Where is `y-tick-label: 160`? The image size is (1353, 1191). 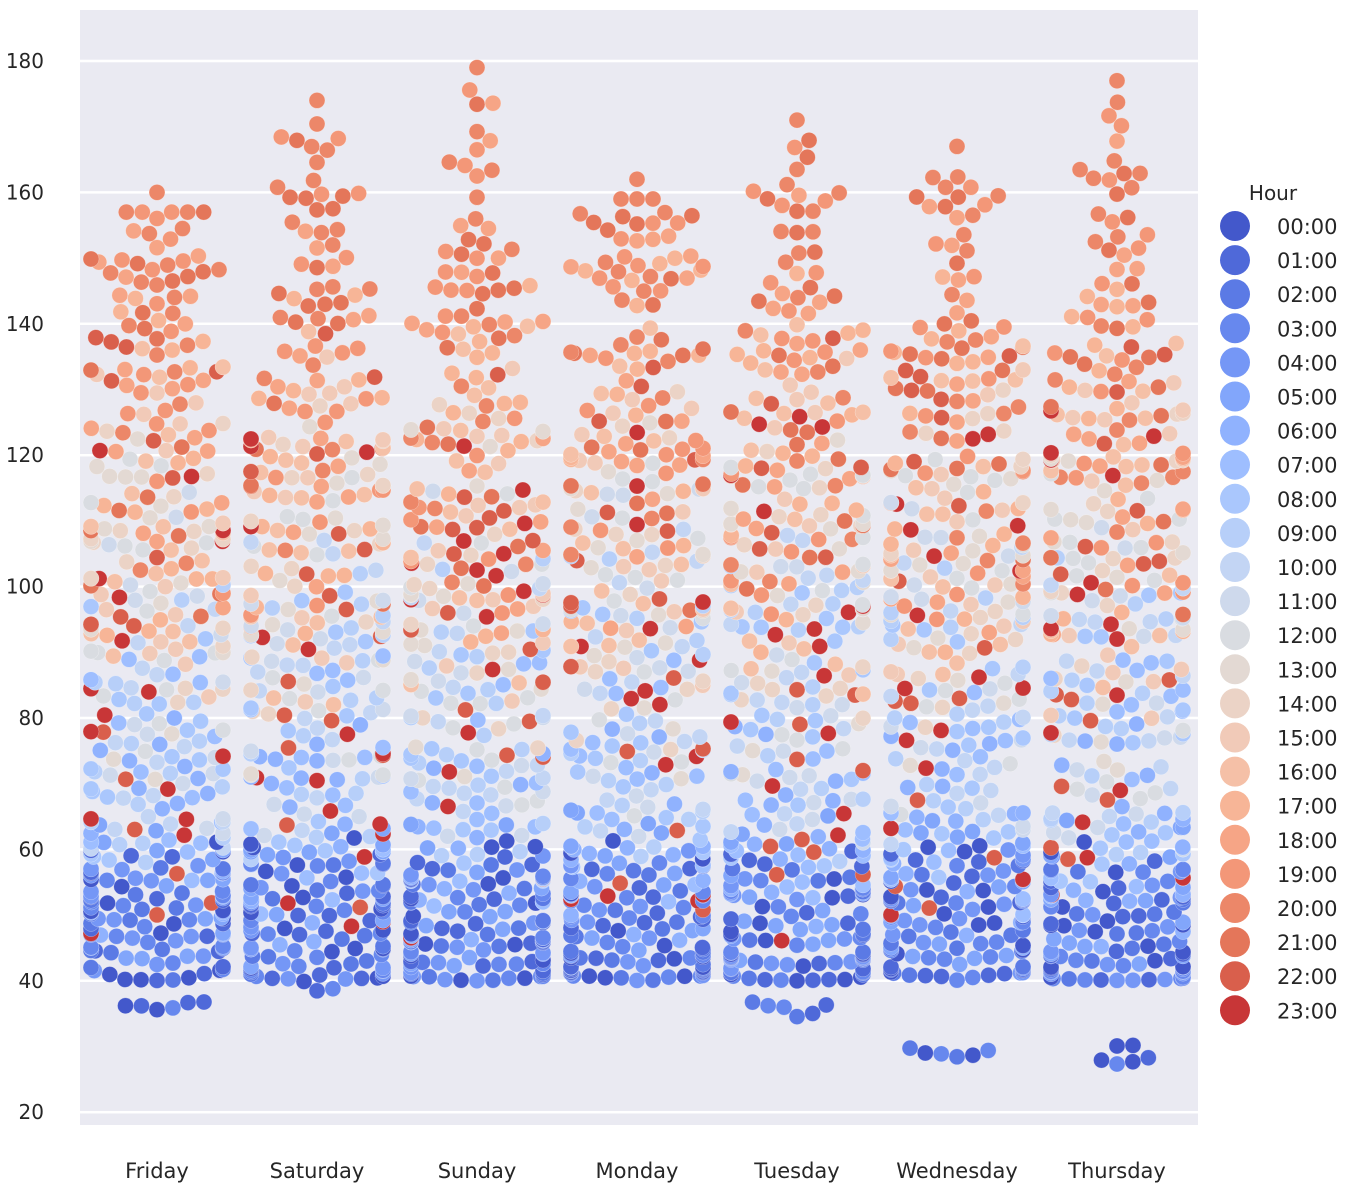 y-tick-label: 160 is located at coordinates (25, 192).